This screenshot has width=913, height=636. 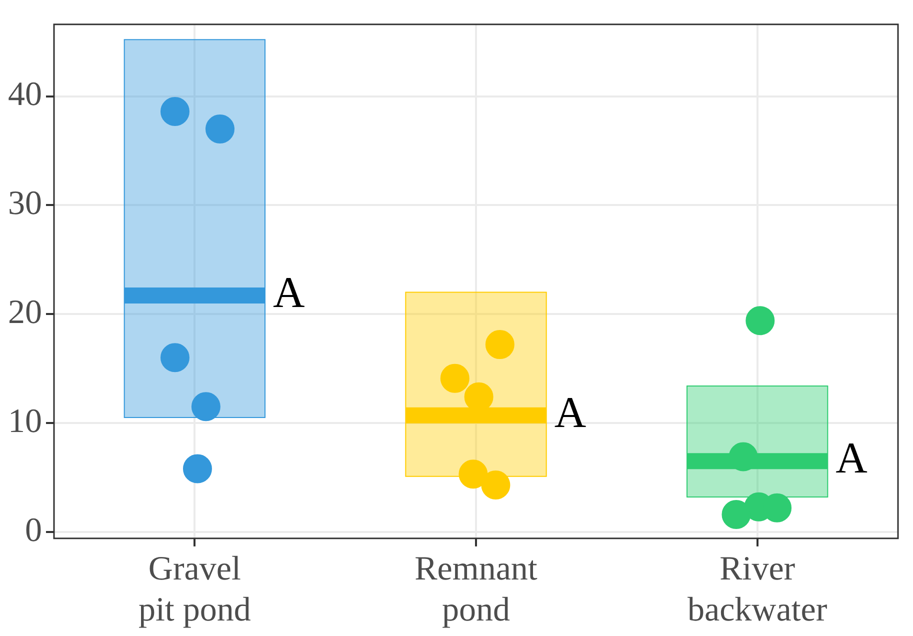 What do you see at coordinates (757, 589) in the screenshot?
I see `x-tick-label: River backwater` at bounding box center [757, 589].